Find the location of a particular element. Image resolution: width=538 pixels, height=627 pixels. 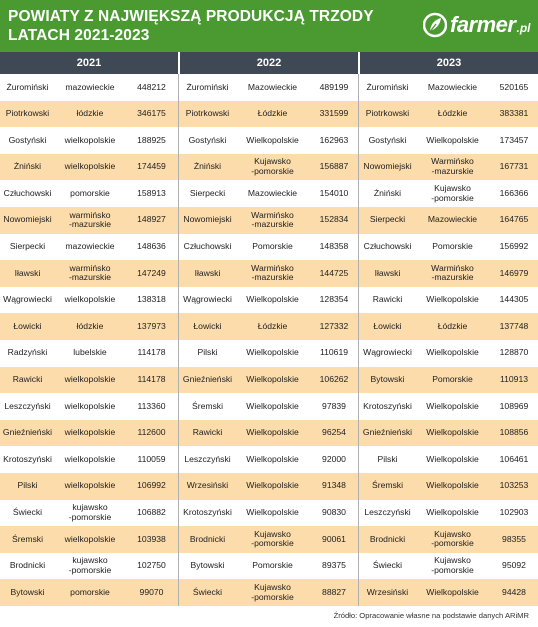

value-cell: 144725 is located at coordinates (334, 272).